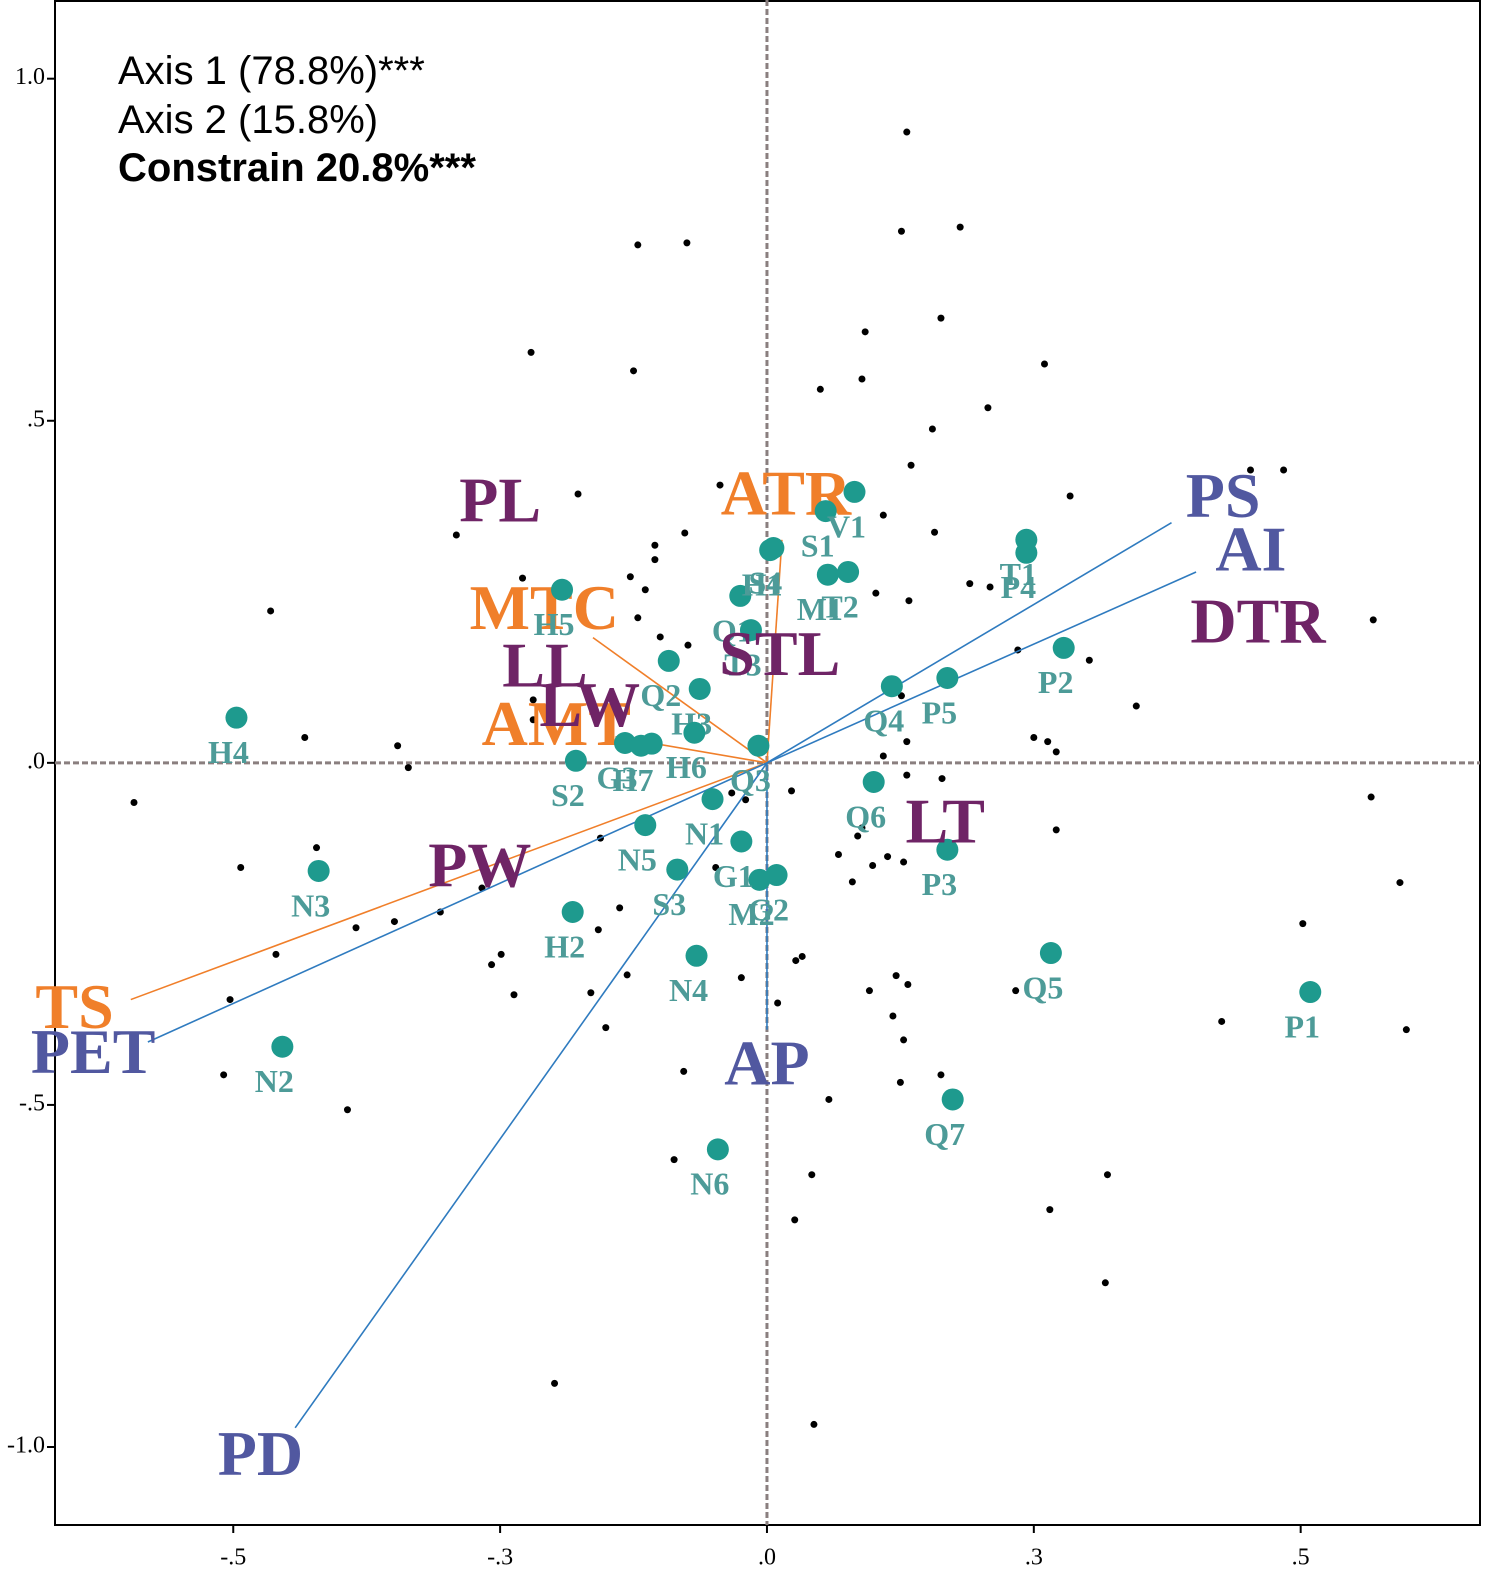  I want to click on site-label: S3, so click(669, 904).